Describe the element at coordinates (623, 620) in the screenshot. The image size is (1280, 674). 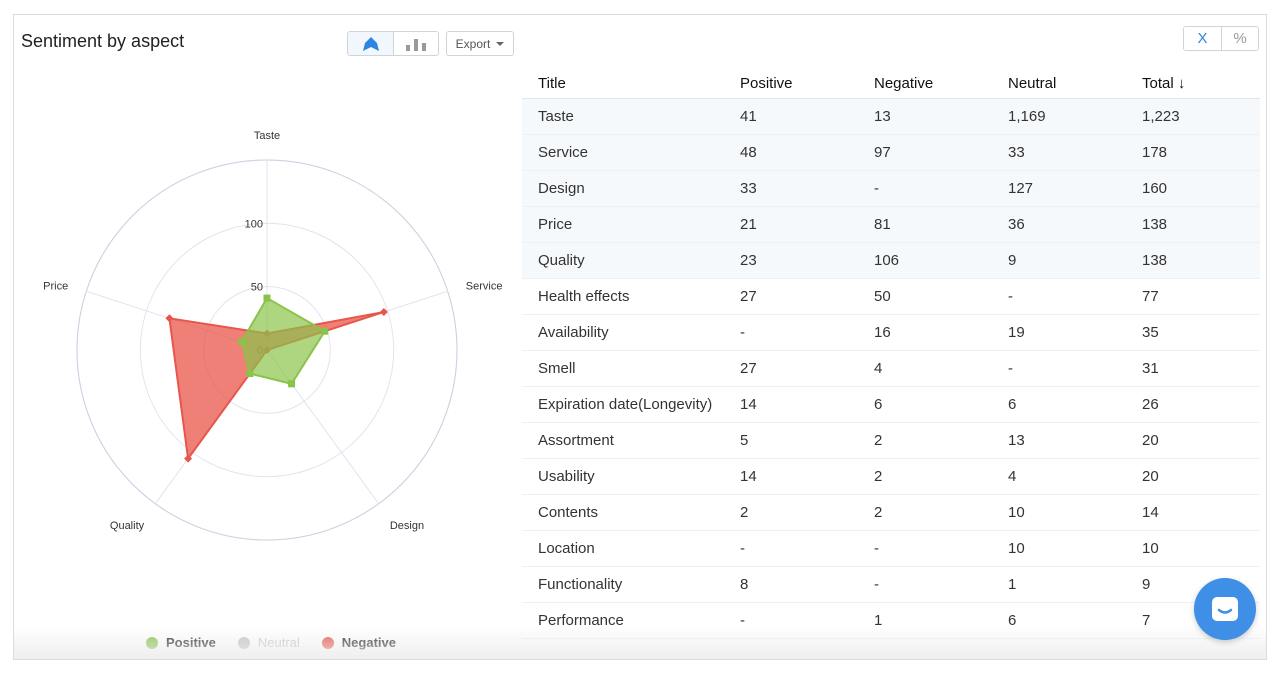
I see `cell-title: Performance` at that location.